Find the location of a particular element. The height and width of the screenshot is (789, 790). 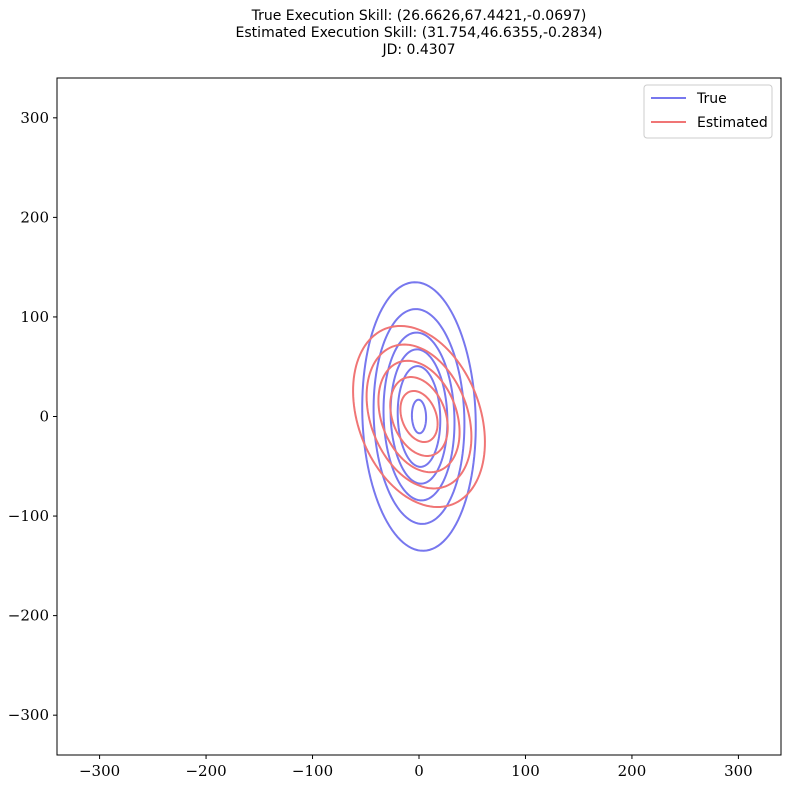

contour-lines is located at coordinates (419, 416).